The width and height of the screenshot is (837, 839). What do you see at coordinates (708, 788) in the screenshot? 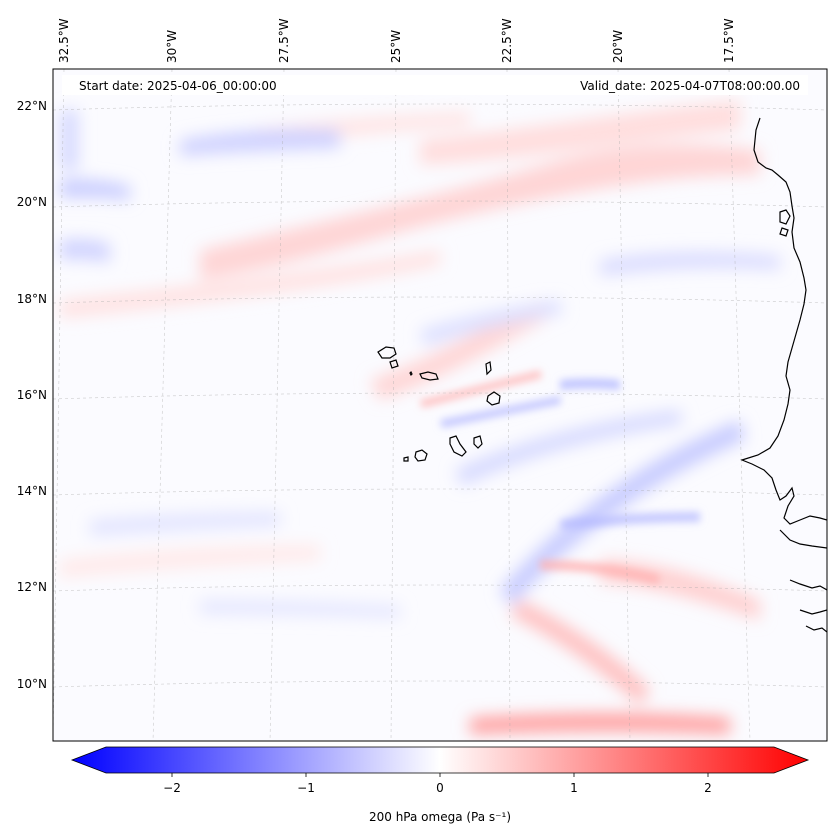
I see `colorbar-tick-label: 2` at bounding box center [708, 788].